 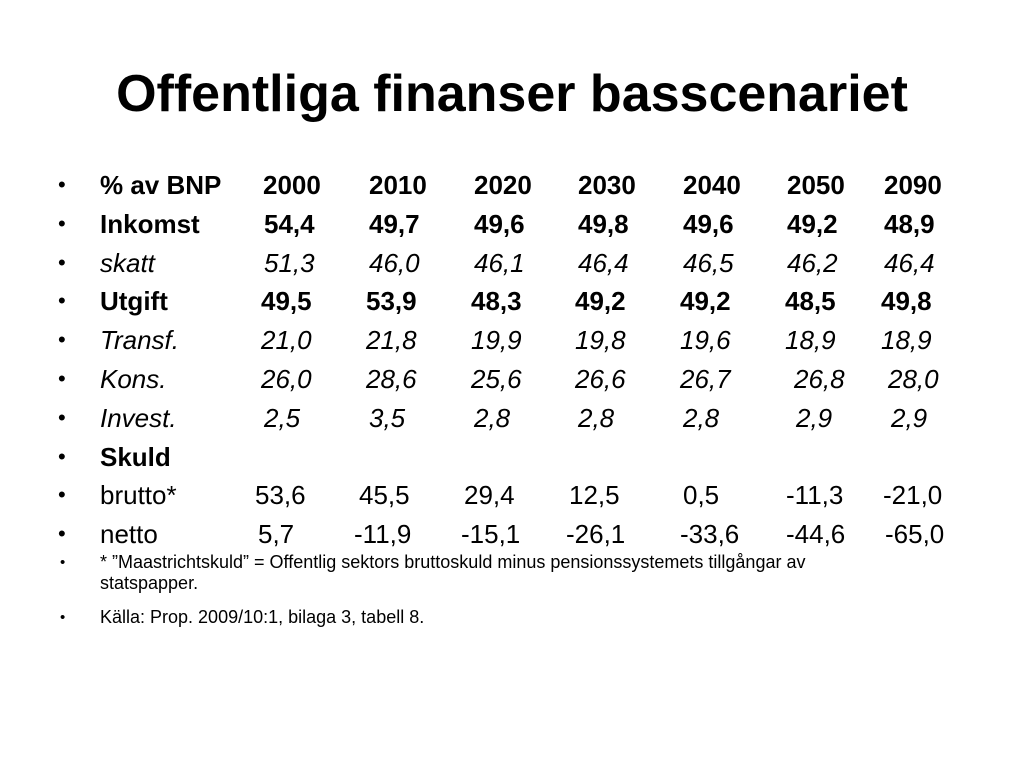 I want to click on table-row: • brutto* 53,6 45,5 29,4 12,5 0,5 -11,3 -21,0, so click(x=512, y=495).